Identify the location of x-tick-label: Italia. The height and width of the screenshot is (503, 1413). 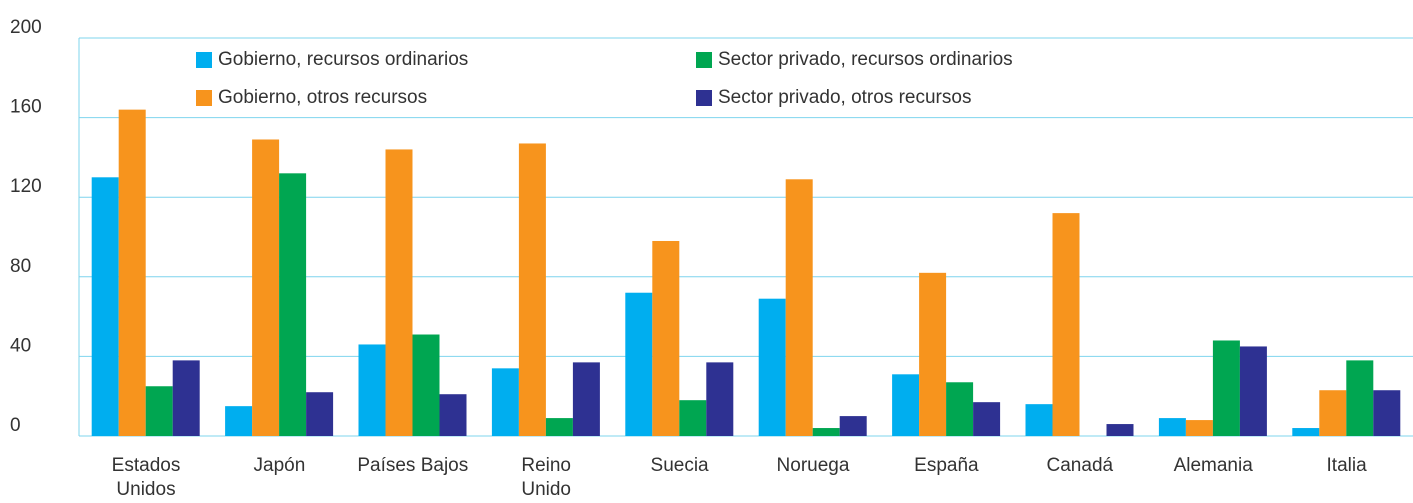
(1346, 465).